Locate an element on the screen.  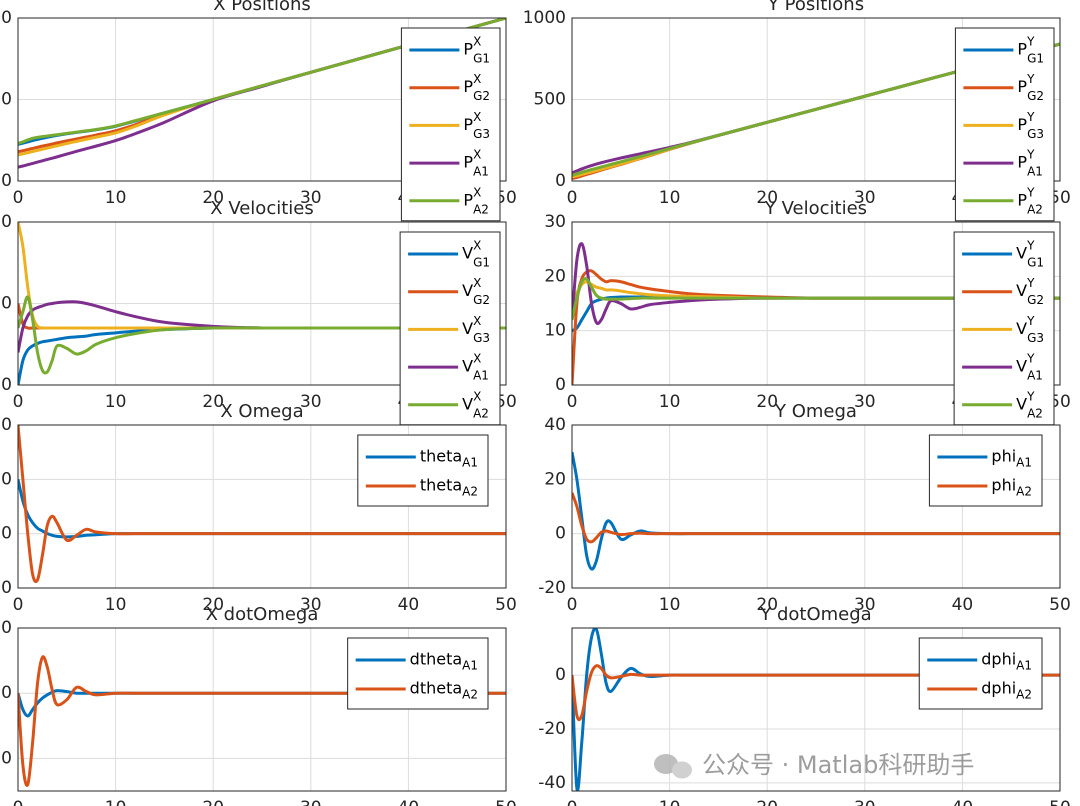
legend-entry: P X G1 is located at coordinates (449, 50).